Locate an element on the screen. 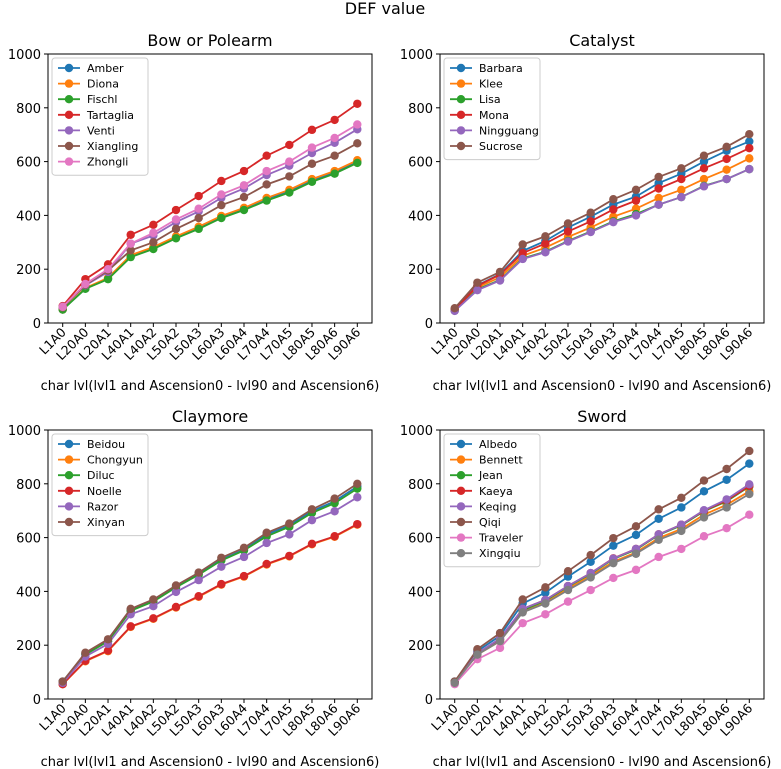  legend: Beidou Chongyun Diluc Noelle Razor Xinyan is located at coordinates (100, 485).